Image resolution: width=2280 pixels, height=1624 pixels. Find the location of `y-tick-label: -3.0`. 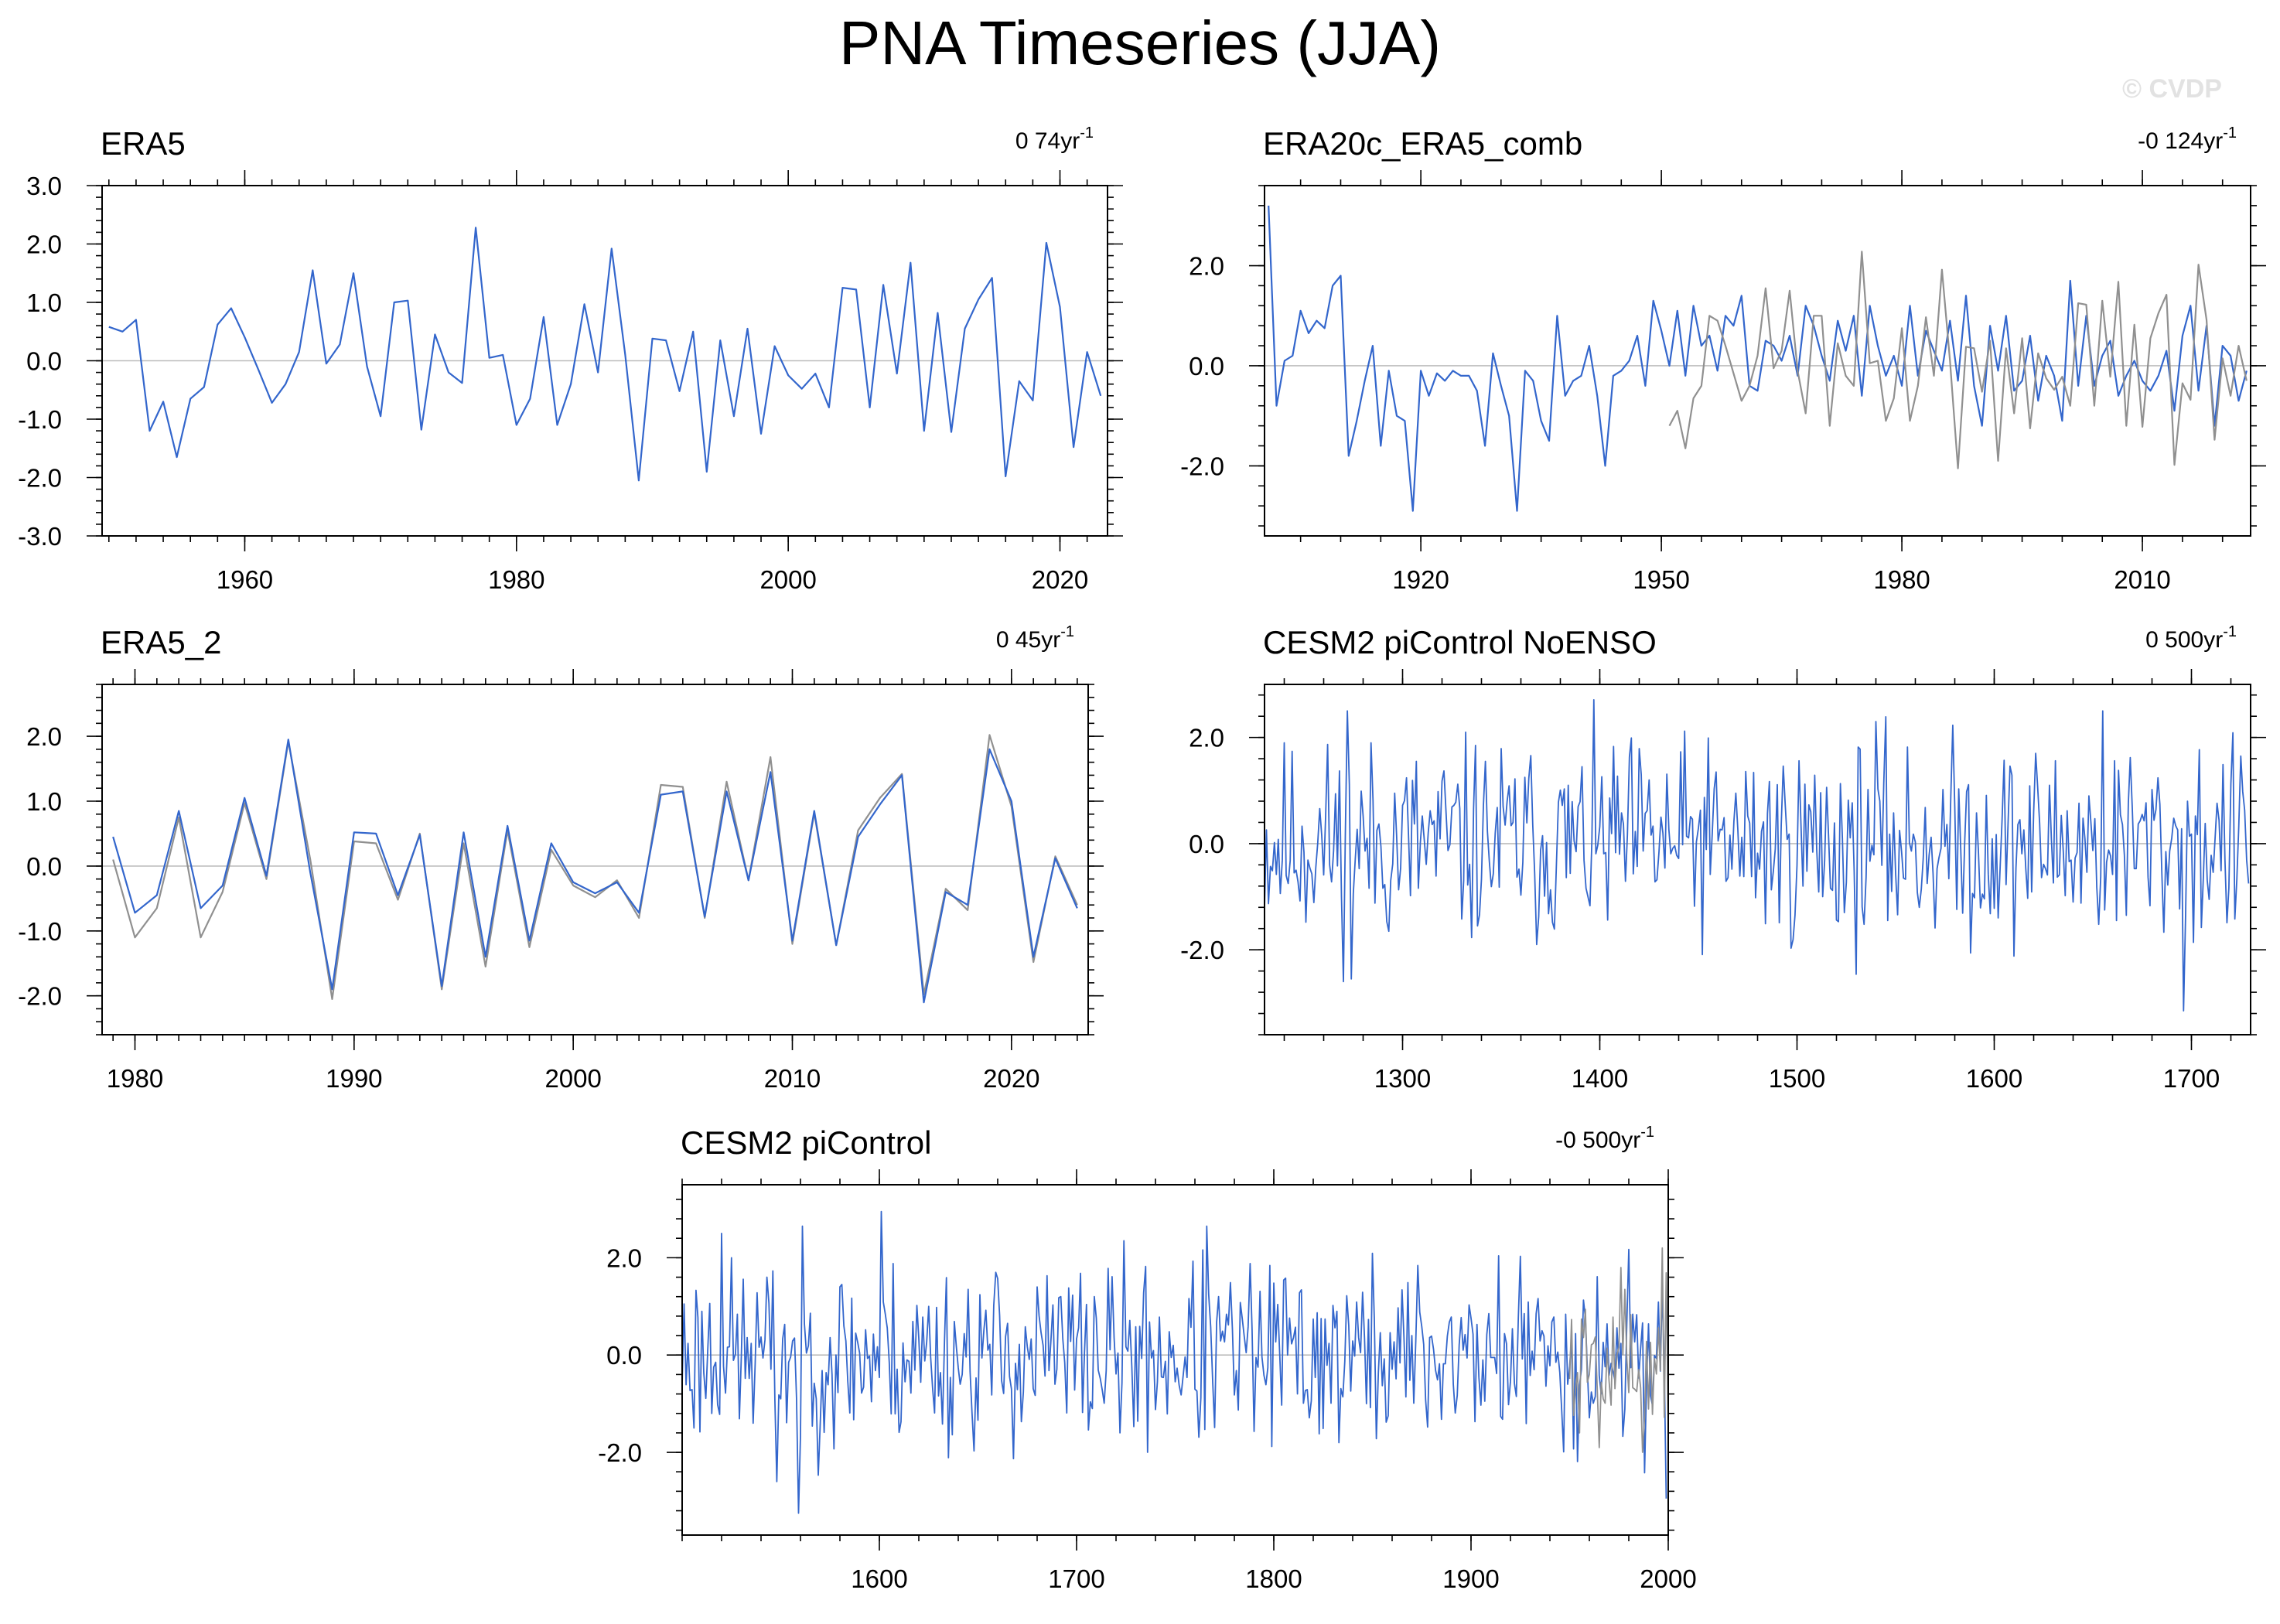

y-tick-label: -3.0 is located at coordinates (40, 536).